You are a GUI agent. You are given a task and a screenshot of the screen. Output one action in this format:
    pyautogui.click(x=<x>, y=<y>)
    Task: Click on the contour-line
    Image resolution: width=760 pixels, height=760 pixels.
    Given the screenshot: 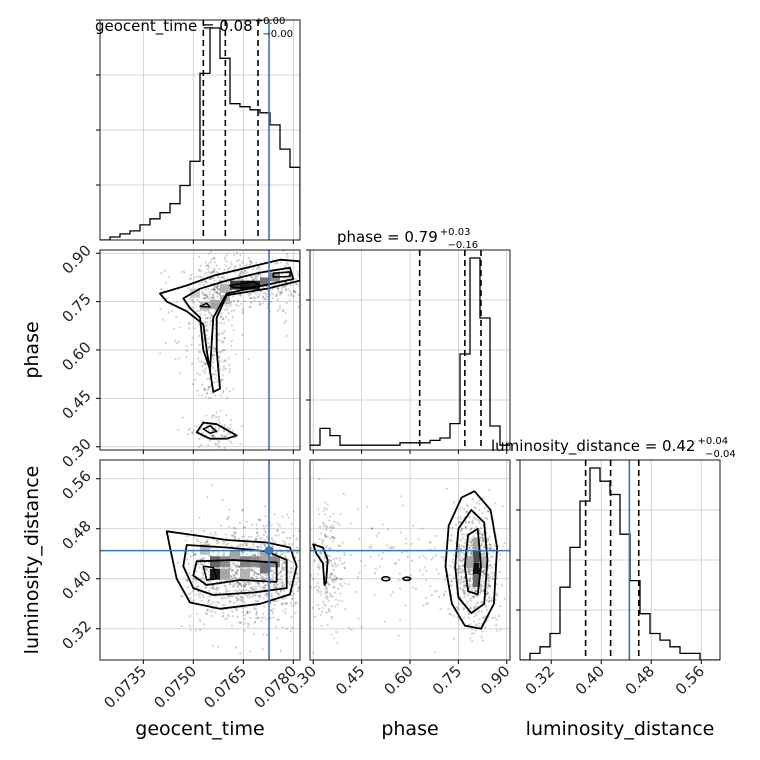 What is the action you would take?
    pyautogui.click(x=216, y=430)
    